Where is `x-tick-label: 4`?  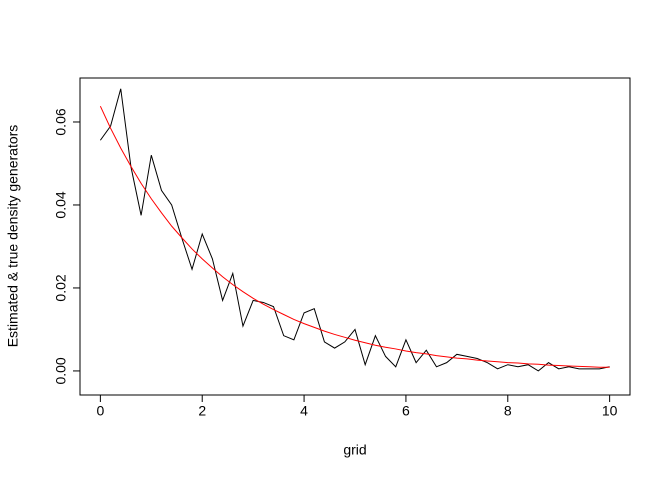
x-tick-label: 4 is located at coordinates (304, 411).